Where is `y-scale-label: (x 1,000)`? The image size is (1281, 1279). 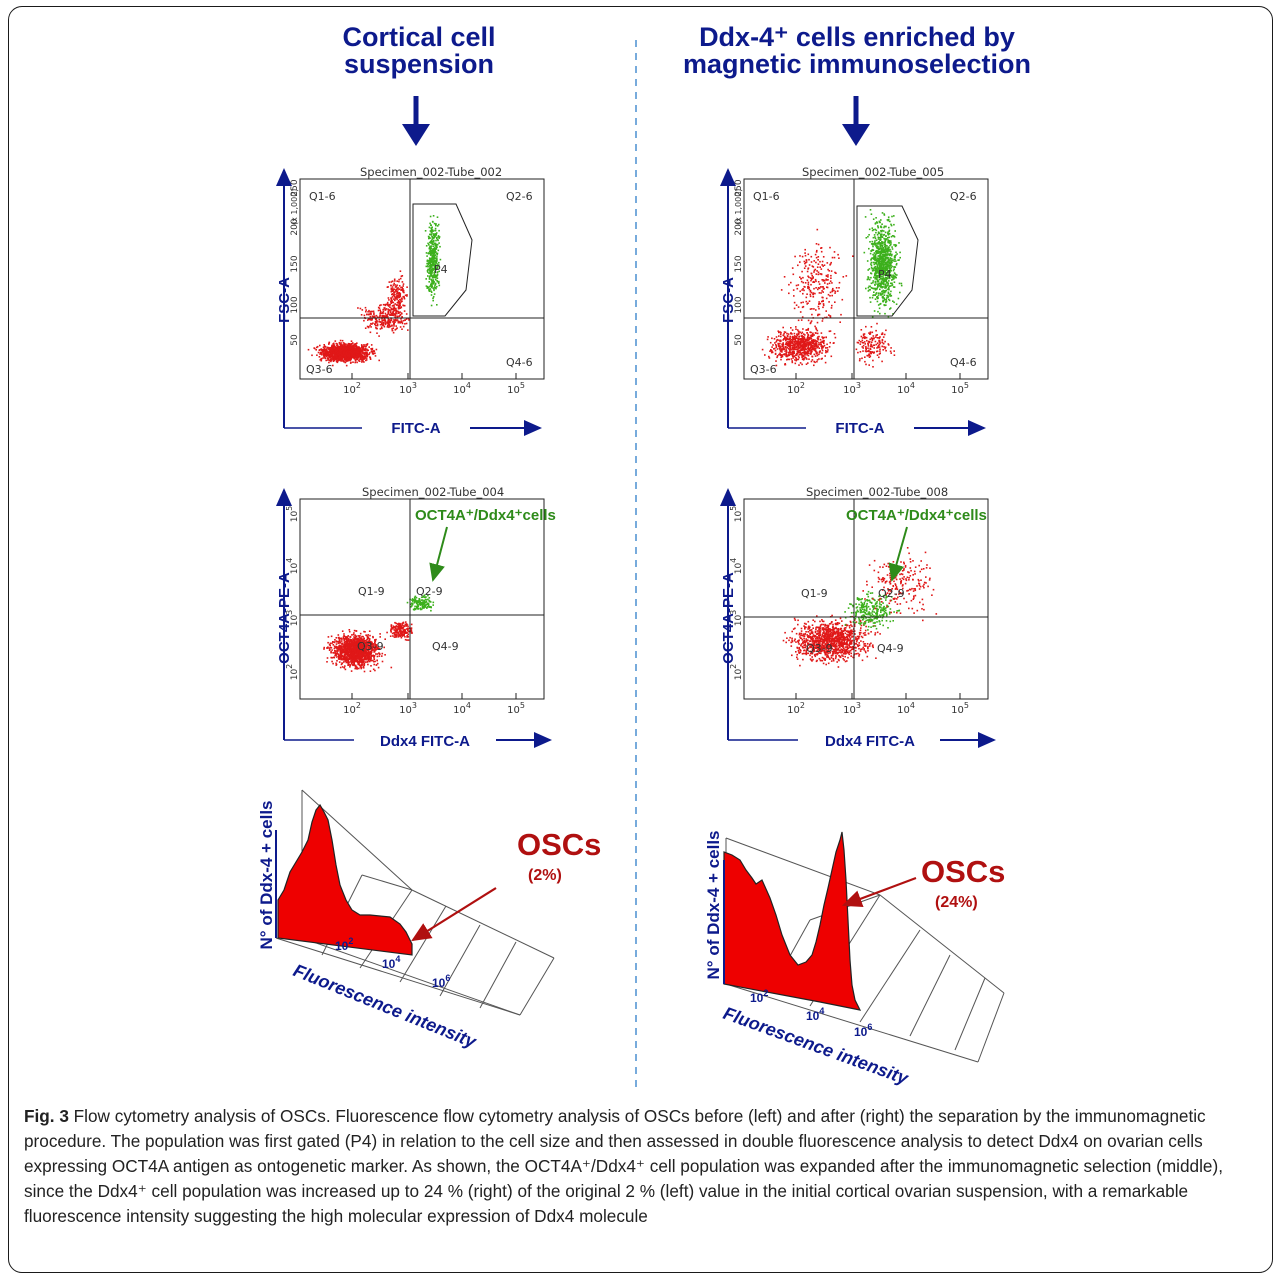
y-scale-label: (x 1,000) is located at coordinates (738, 207).